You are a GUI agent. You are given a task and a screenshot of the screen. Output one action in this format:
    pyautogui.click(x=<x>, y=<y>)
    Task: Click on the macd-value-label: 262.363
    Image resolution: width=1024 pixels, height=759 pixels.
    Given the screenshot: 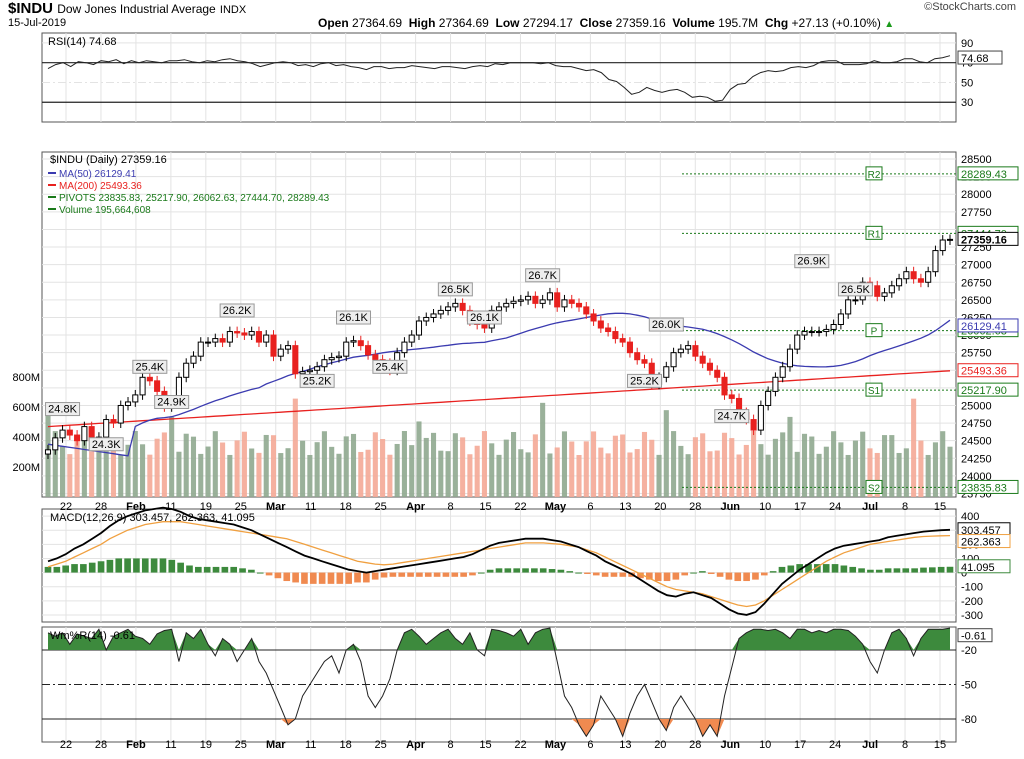 What is the action you would take?
    pyautogui.click(x=981, y=543)
    